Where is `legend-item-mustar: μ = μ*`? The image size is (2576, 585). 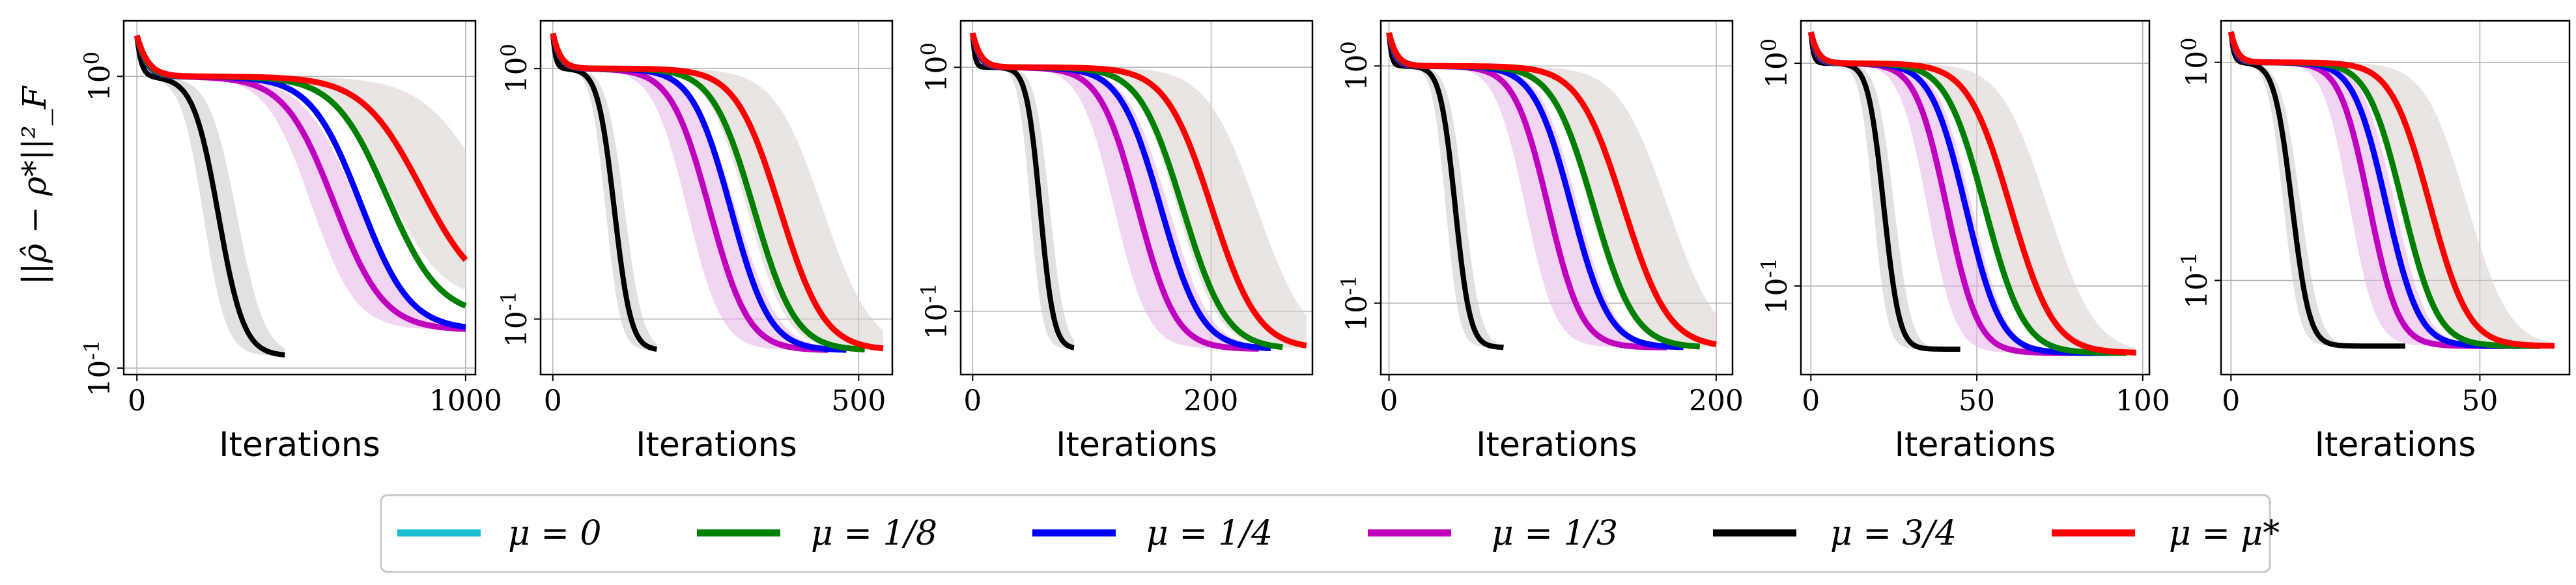
legend-item-mustar: μ = μ* is located at coordinates (2166, 533).